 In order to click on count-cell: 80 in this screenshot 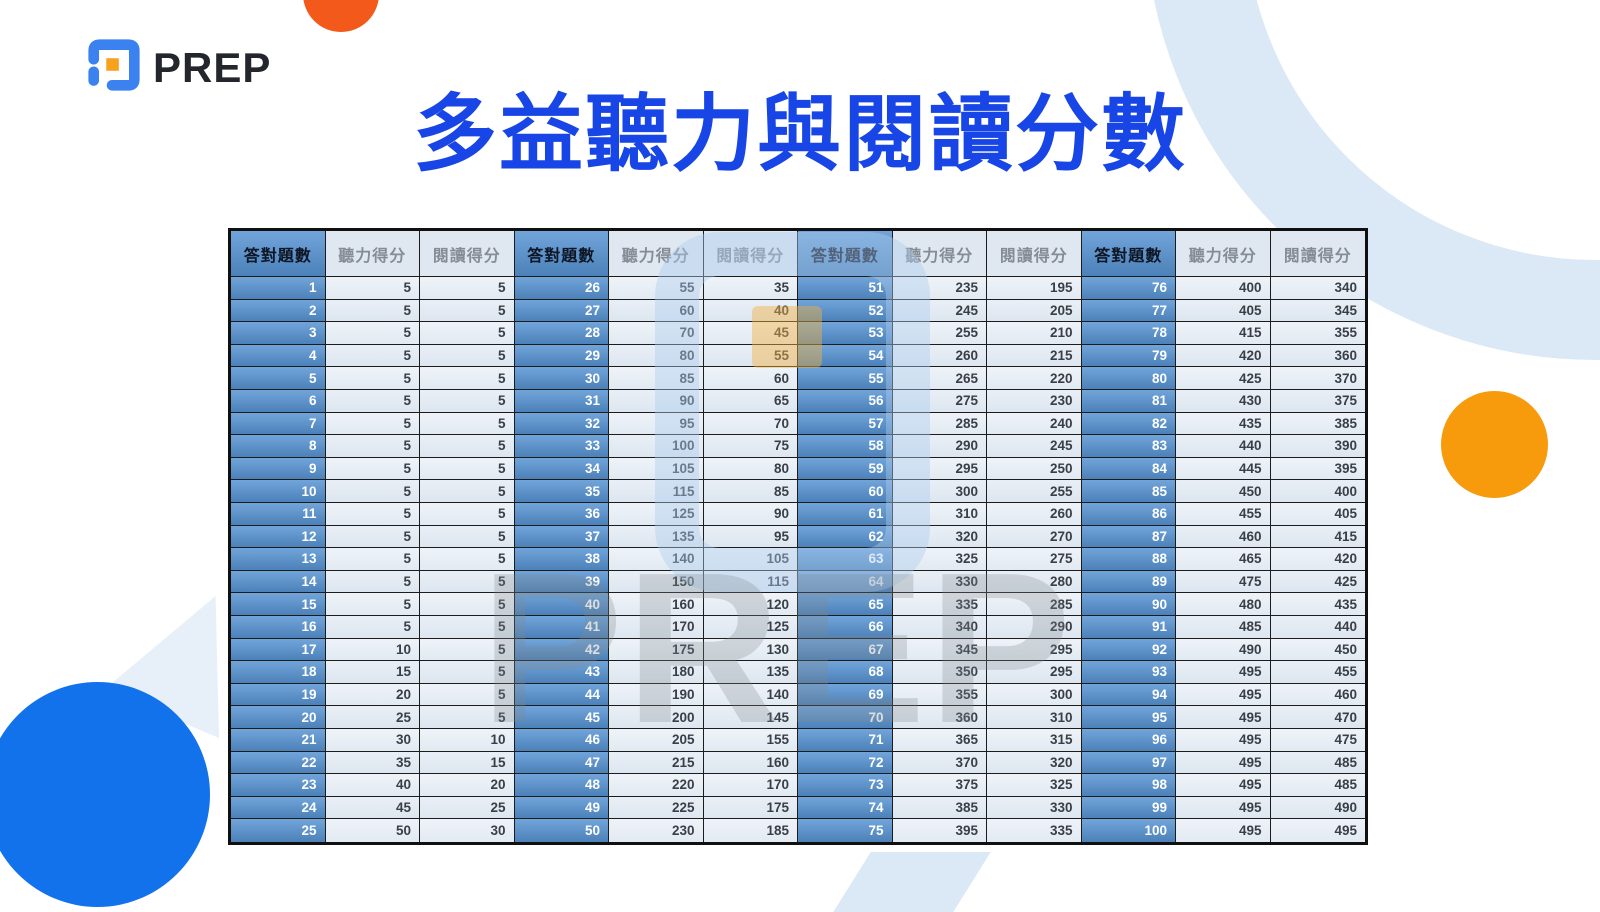, I will do `click(1128, 378)`.